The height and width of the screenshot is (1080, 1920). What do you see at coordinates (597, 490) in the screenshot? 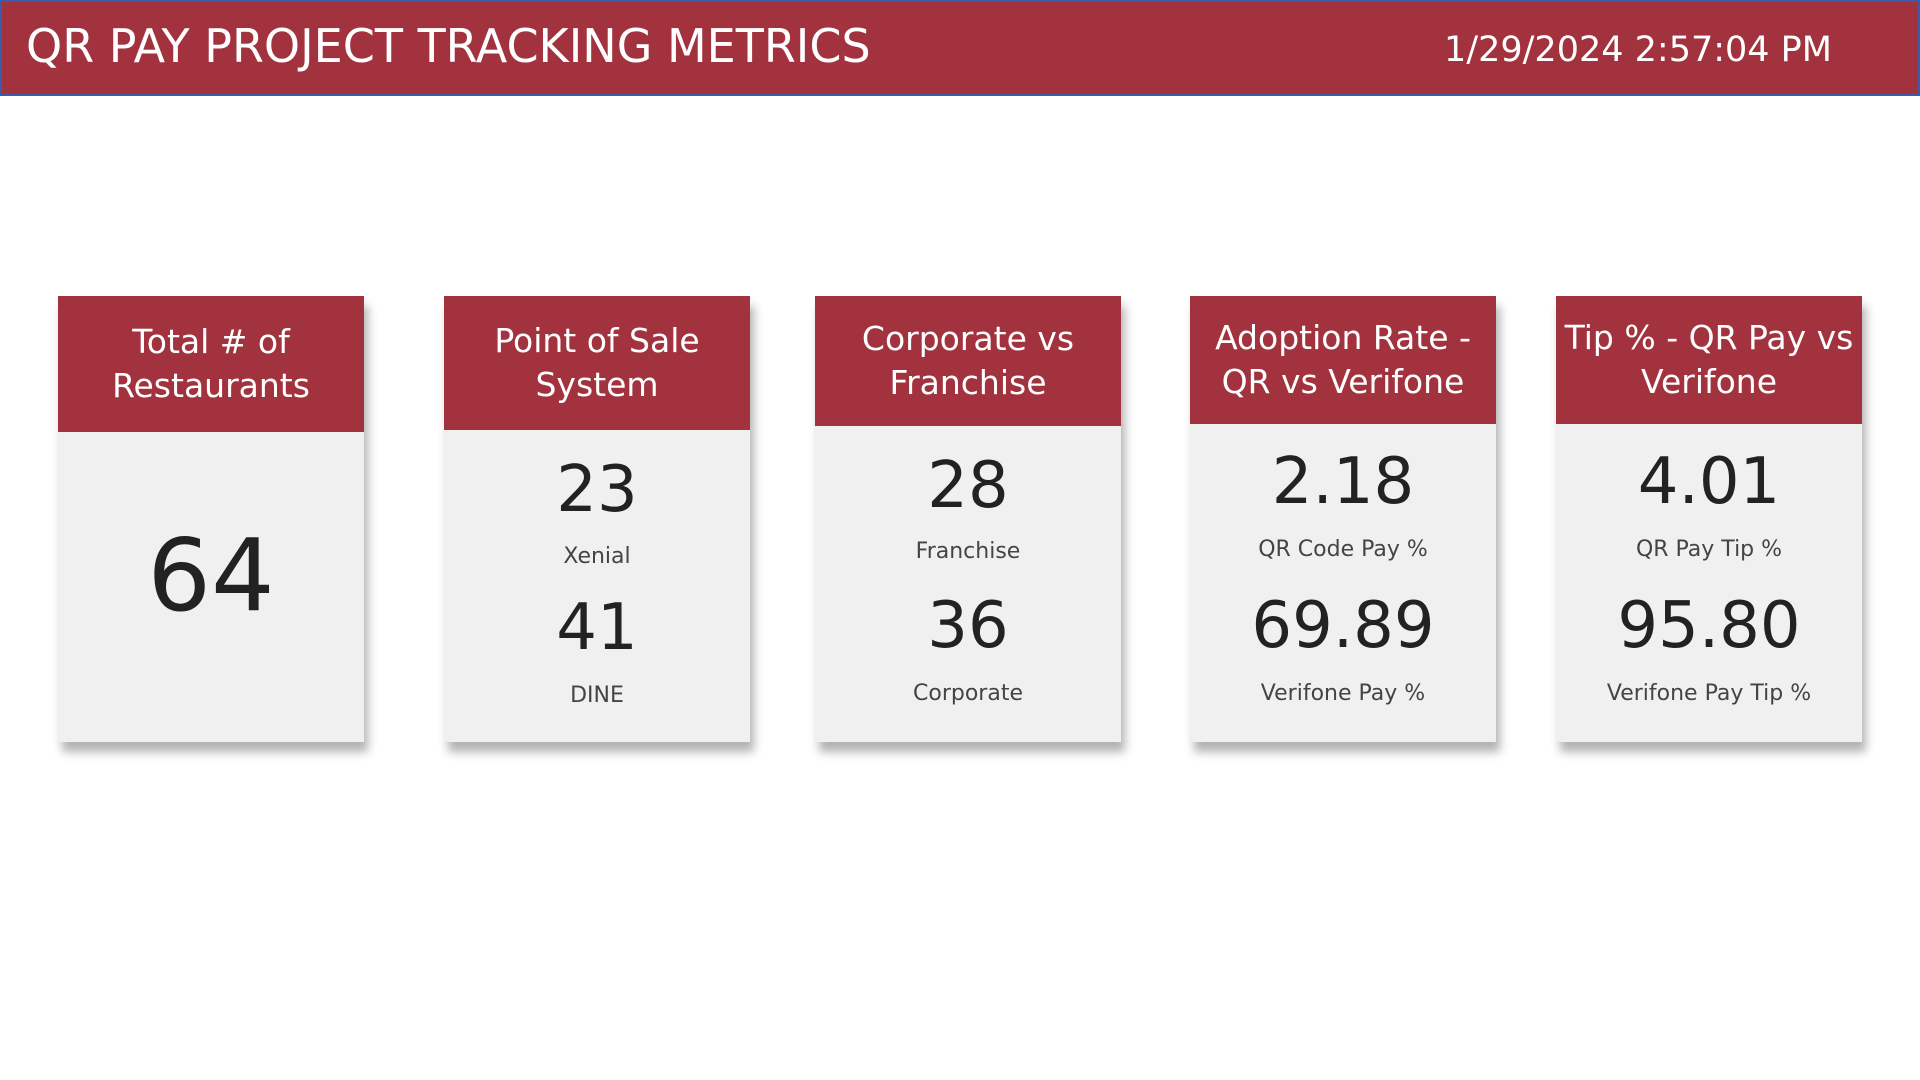
I see `xenial-count: 23` at bounding box center [597, 490].